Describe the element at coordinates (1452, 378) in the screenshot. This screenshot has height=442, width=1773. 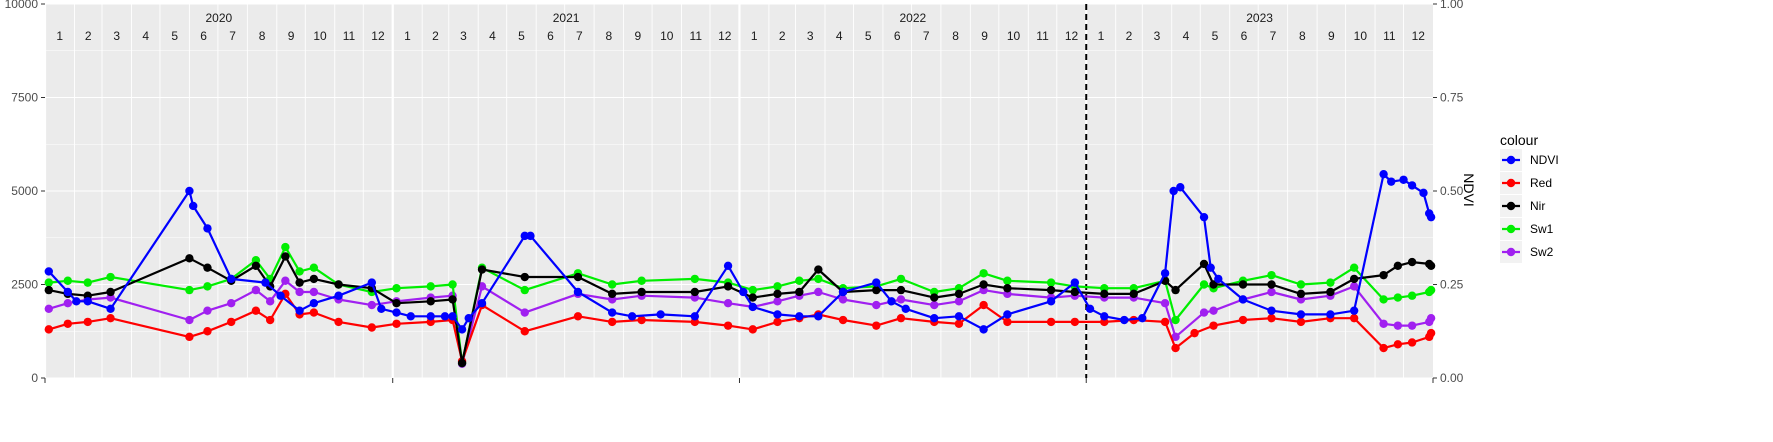
I see `y2-tick-label: 0.00` at that location.